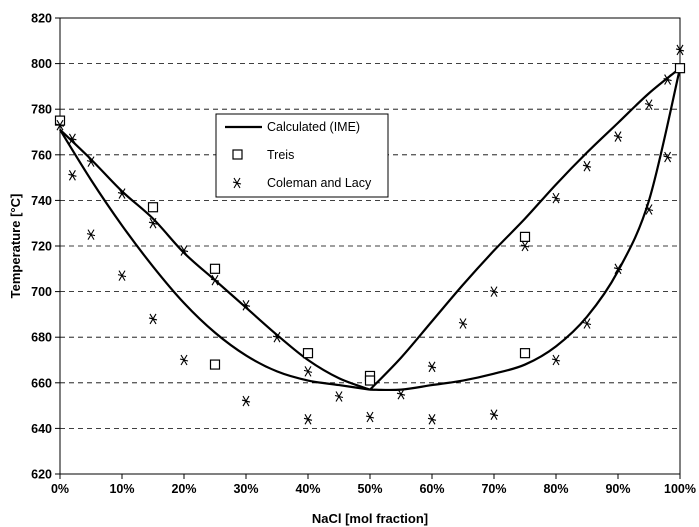 The width and height of the screenshot is (699, 527). Describe the element at coordinates (41, 201) in the screenshot. I see `y-tick-label: 740` at that location.